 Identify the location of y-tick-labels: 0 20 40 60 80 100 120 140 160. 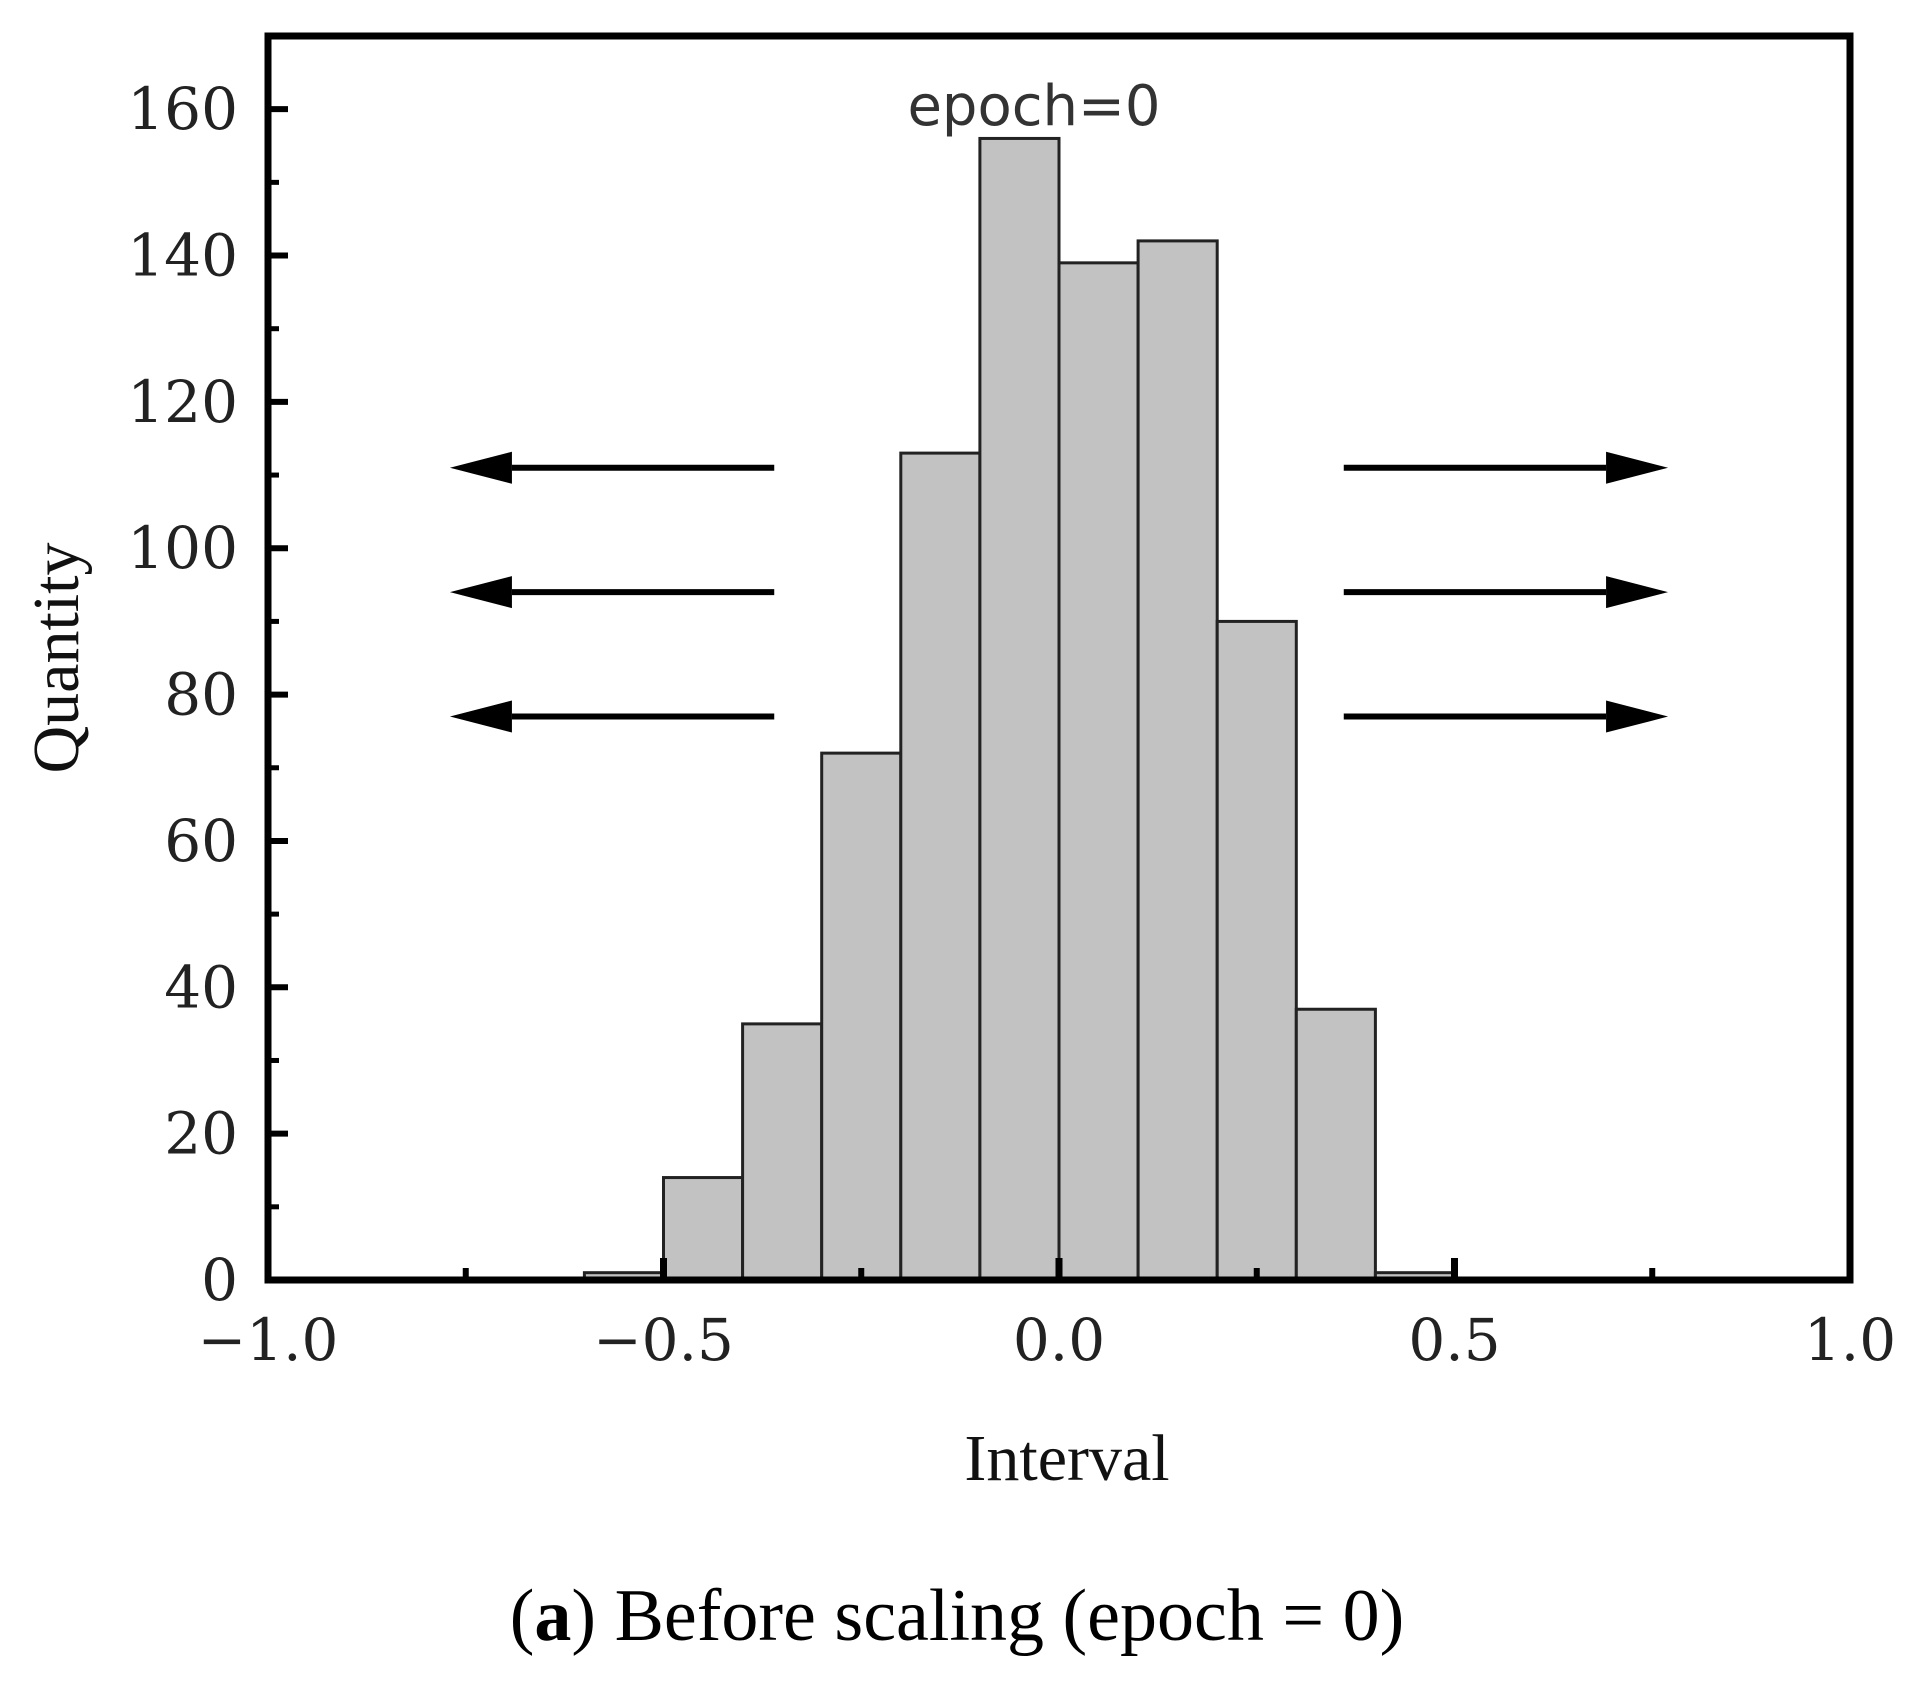
(182, 694).